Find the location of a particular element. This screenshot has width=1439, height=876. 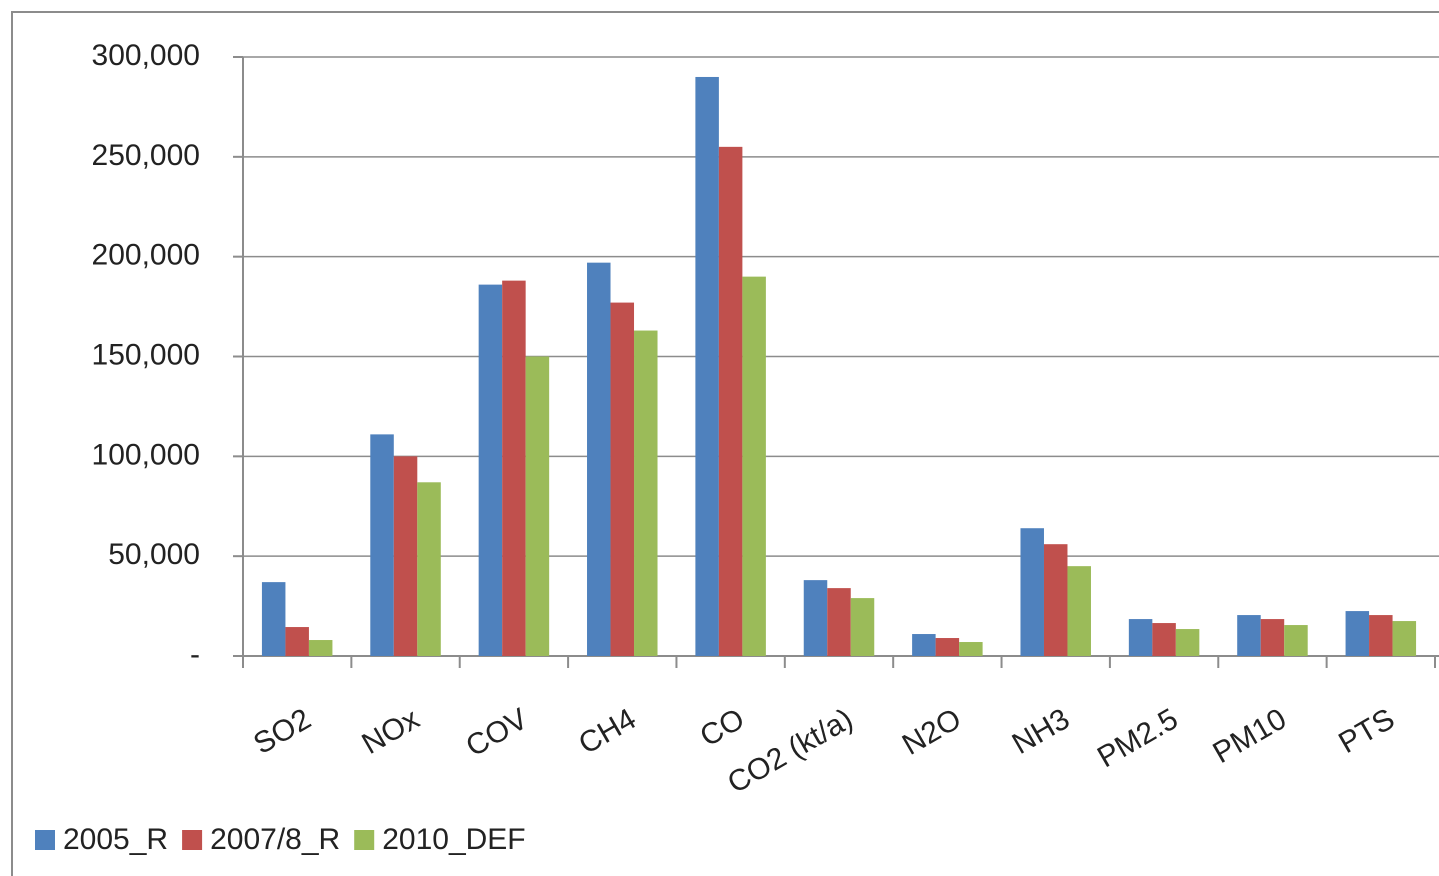

x-tick-label: NOx is located at coordinates (391, 731).